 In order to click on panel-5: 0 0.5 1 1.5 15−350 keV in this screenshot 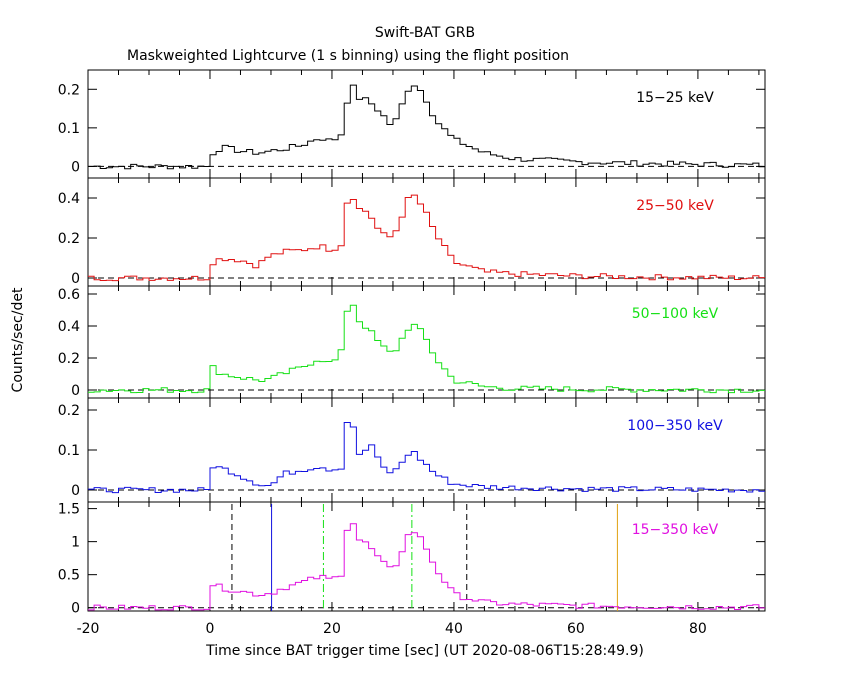, I will do `click(412, 559)`.